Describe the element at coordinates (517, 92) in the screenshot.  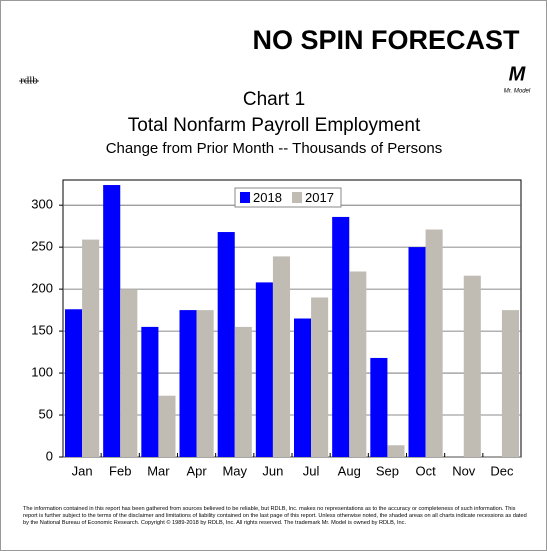
I see `right-logo-caption: Mr. Model` at that location.